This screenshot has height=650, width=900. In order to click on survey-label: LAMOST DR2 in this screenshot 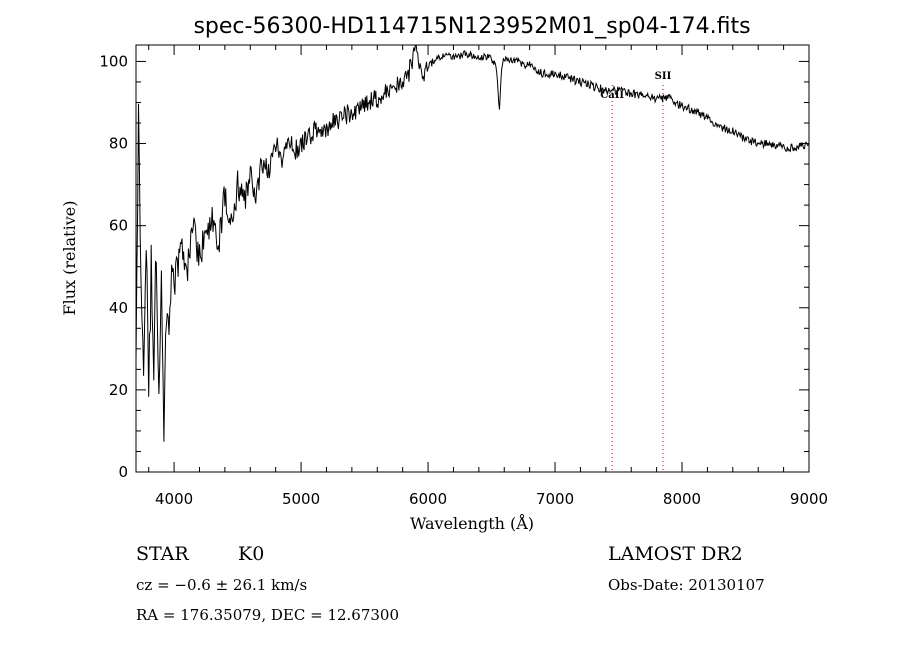, I will do `click(675, 554)`.